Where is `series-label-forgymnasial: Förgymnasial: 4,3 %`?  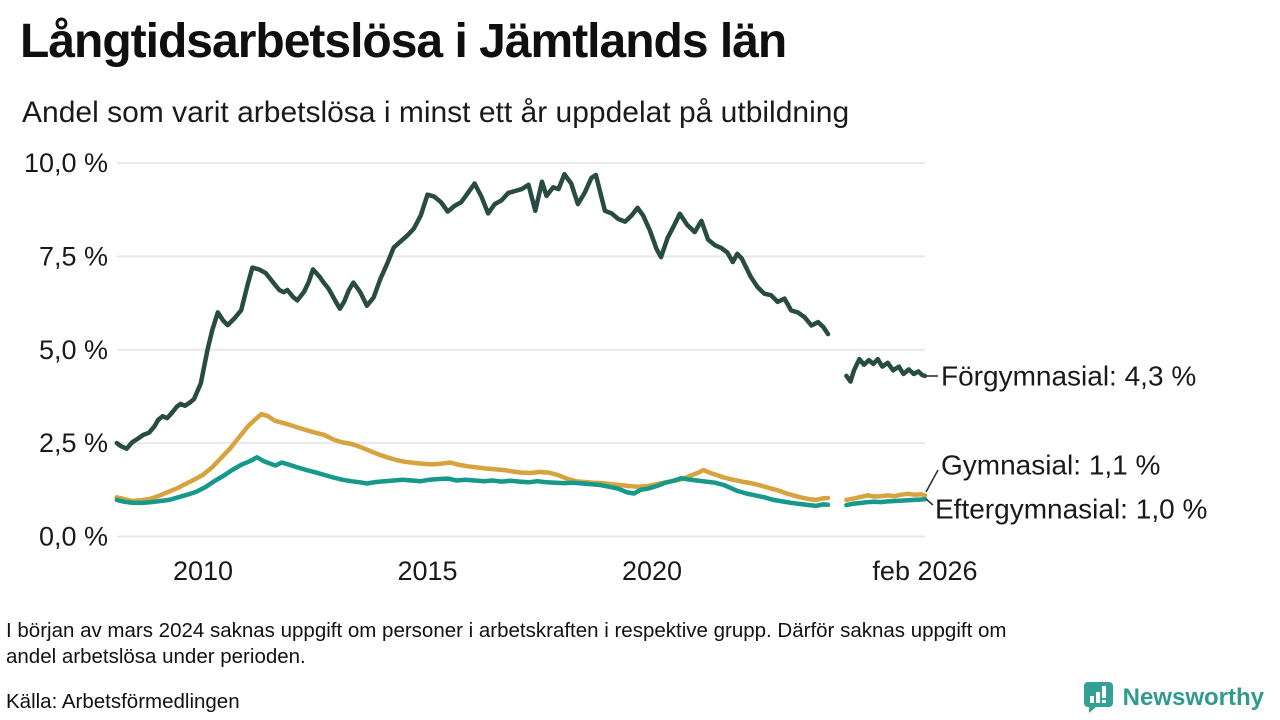
series-label-forgymnasial: Förgymnasial: 4,3 % is located at coordinates (1068, 376).